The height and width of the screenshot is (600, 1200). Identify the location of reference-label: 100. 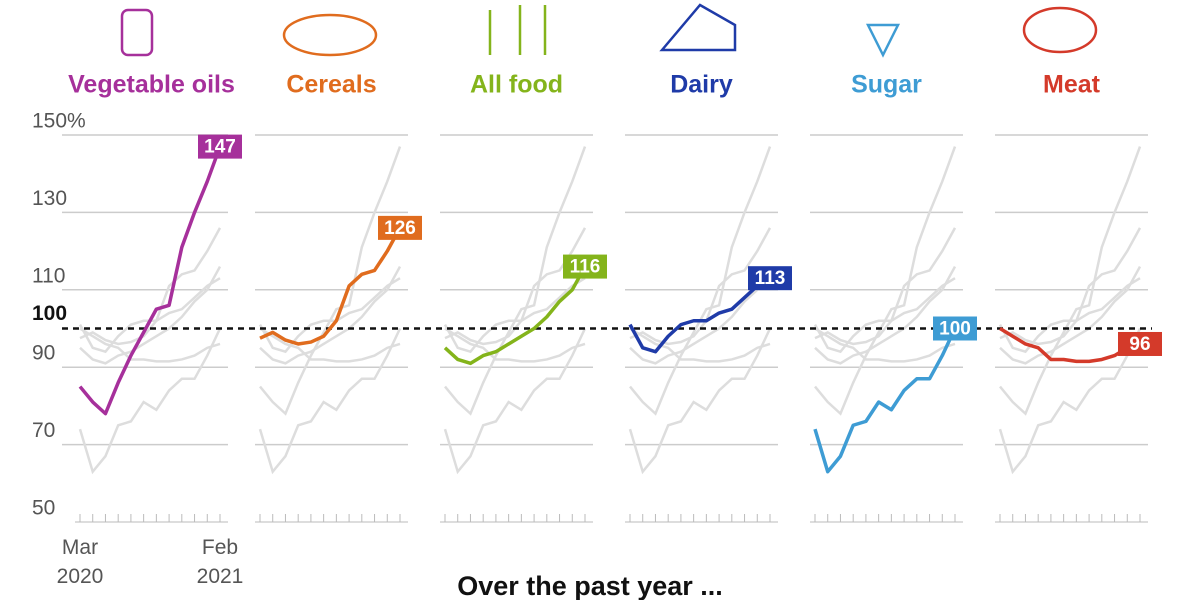
(49, 313).